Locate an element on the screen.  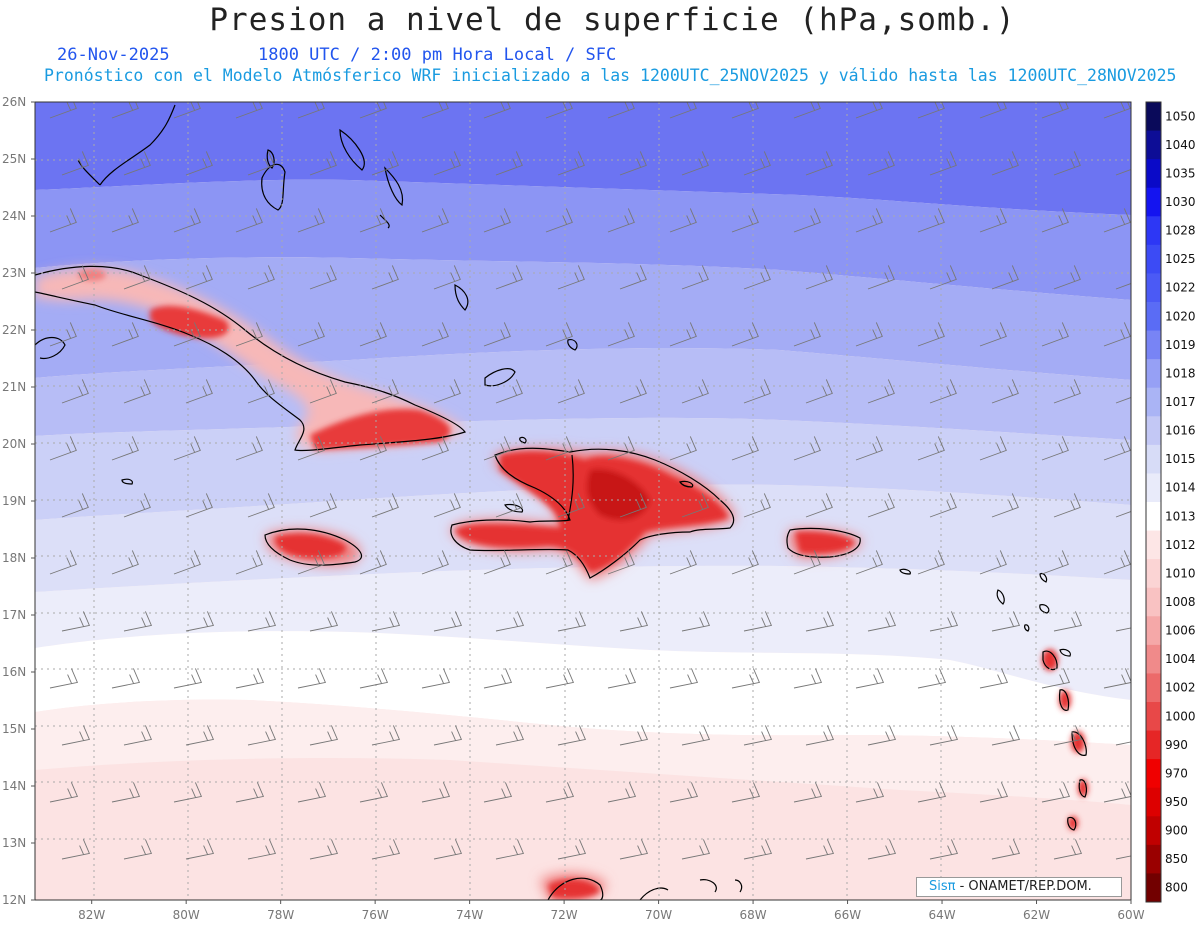
colorbar-label: 1040 is located at coordinates (1180, 145).